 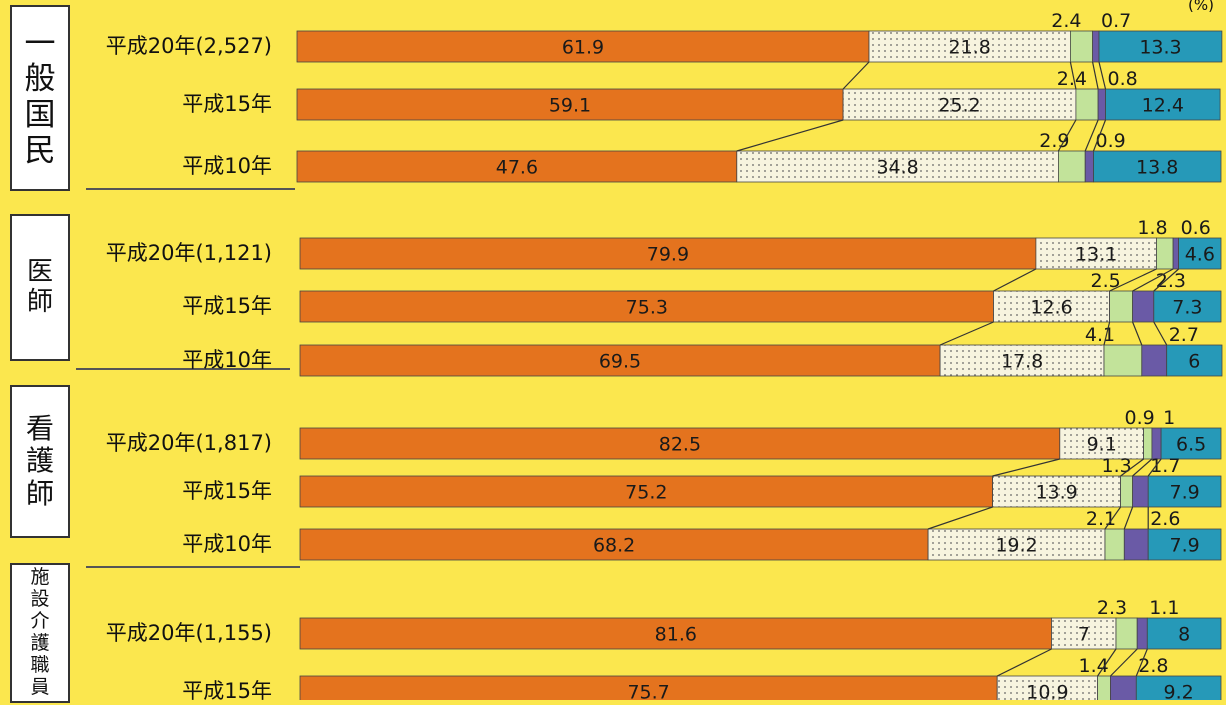 What do you see at coordinates (188, 46) in the screenshot?
I see `row-label: 平成20年(2,527)` at bounding box center [188, 46].